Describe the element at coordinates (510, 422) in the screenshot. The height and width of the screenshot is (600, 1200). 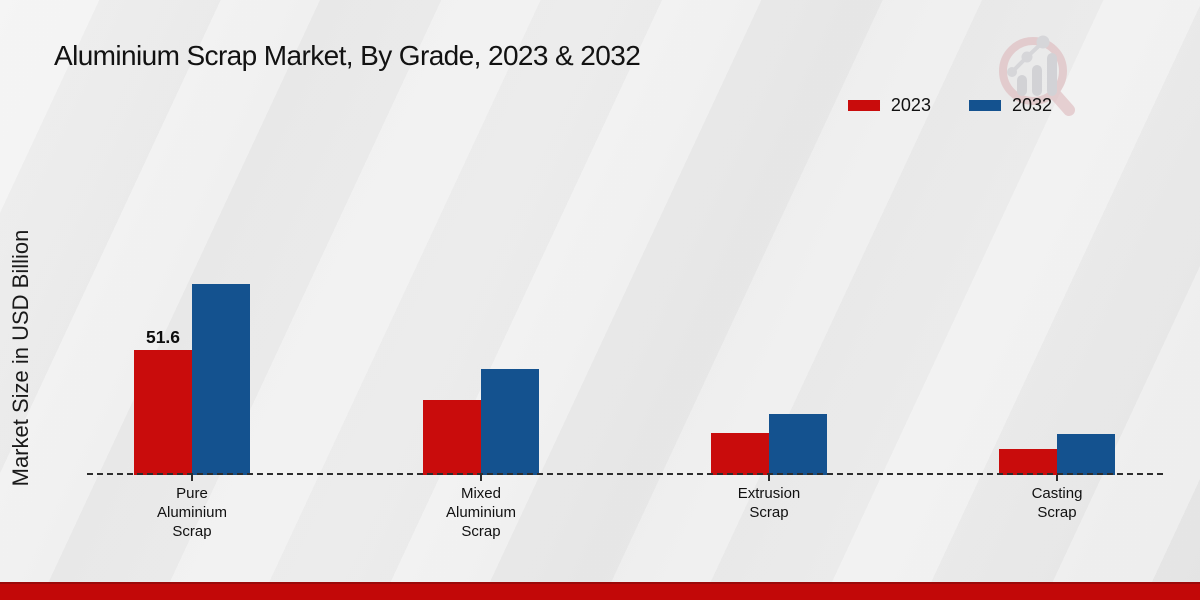
I see `bar-2032-mixed-aluminium-scrap` at that location.